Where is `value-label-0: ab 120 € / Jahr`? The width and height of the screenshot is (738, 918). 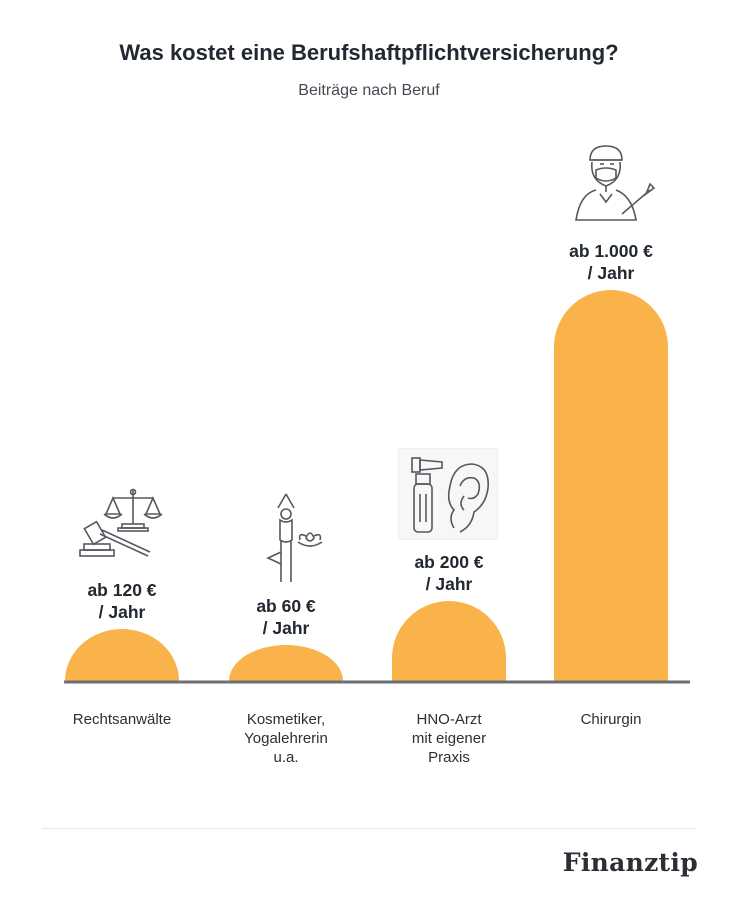 value-label-0: ab 120 € / Jahr is located at coordinates (122, 601).